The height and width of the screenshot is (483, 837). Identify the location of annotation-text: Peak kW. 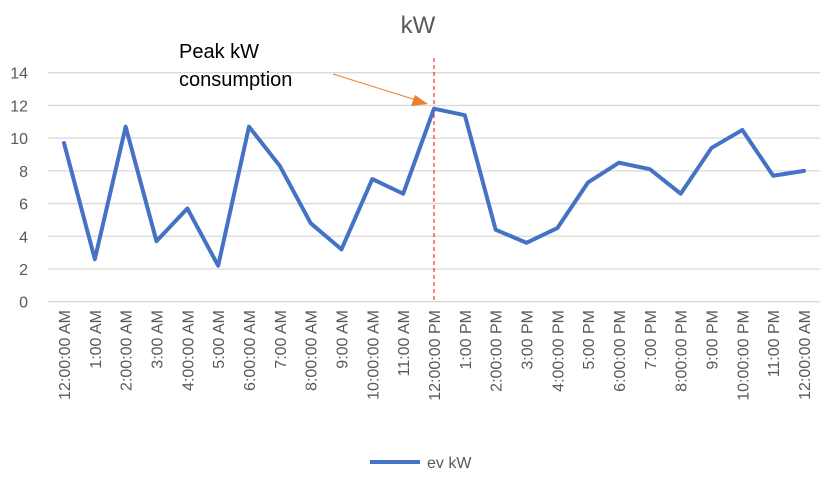
(219, 52).